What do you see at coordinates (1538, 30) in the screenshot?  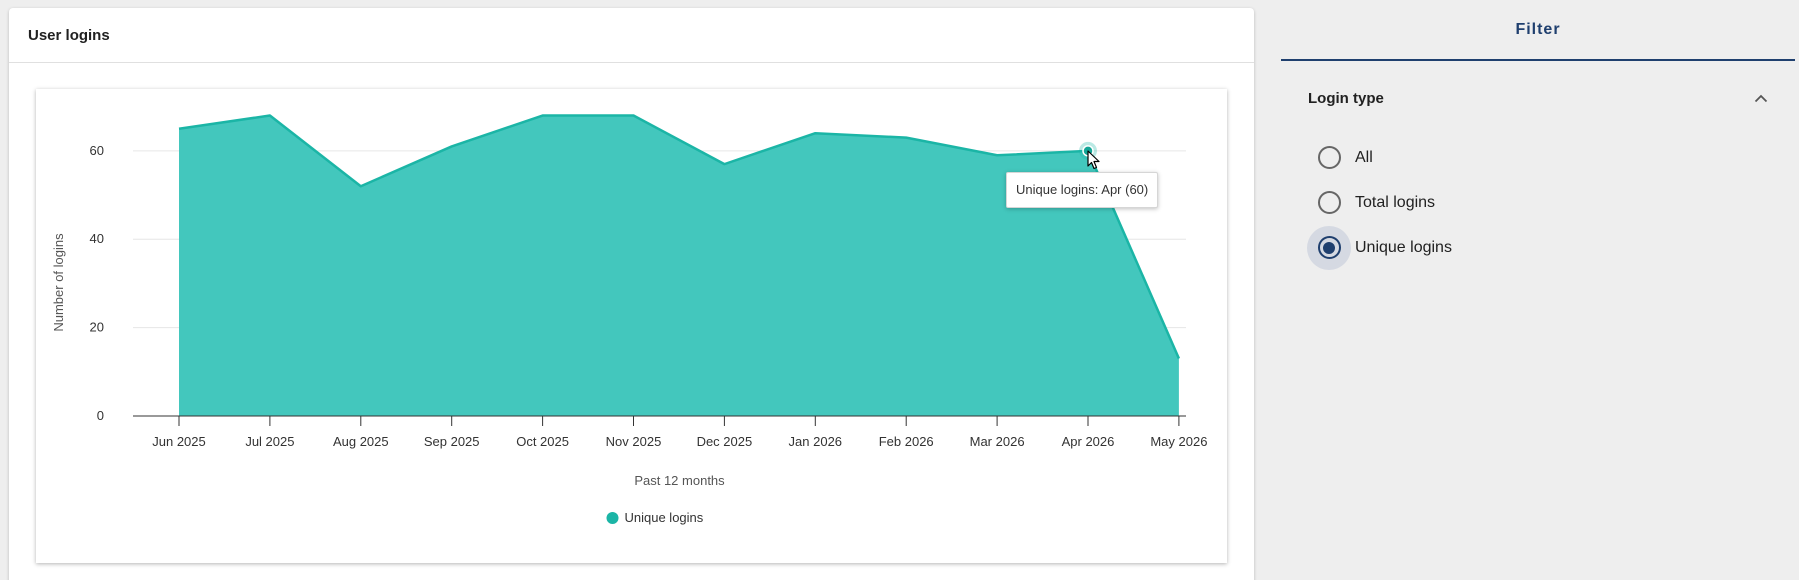 I see `tab-filter: Filter` at bounding box center [1538, 30].